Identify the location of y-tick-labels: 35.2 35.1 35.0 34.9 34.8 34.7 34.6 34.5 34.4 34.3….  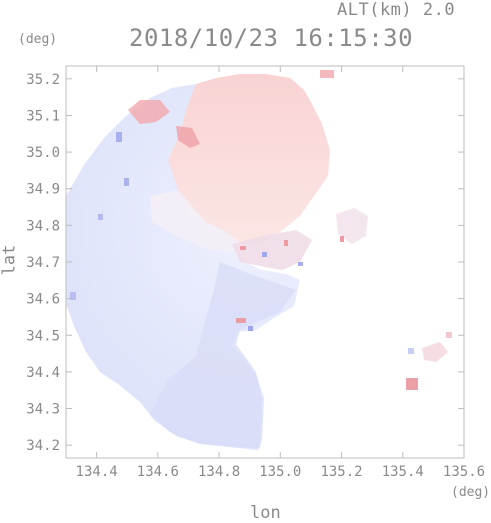
(43, 263).